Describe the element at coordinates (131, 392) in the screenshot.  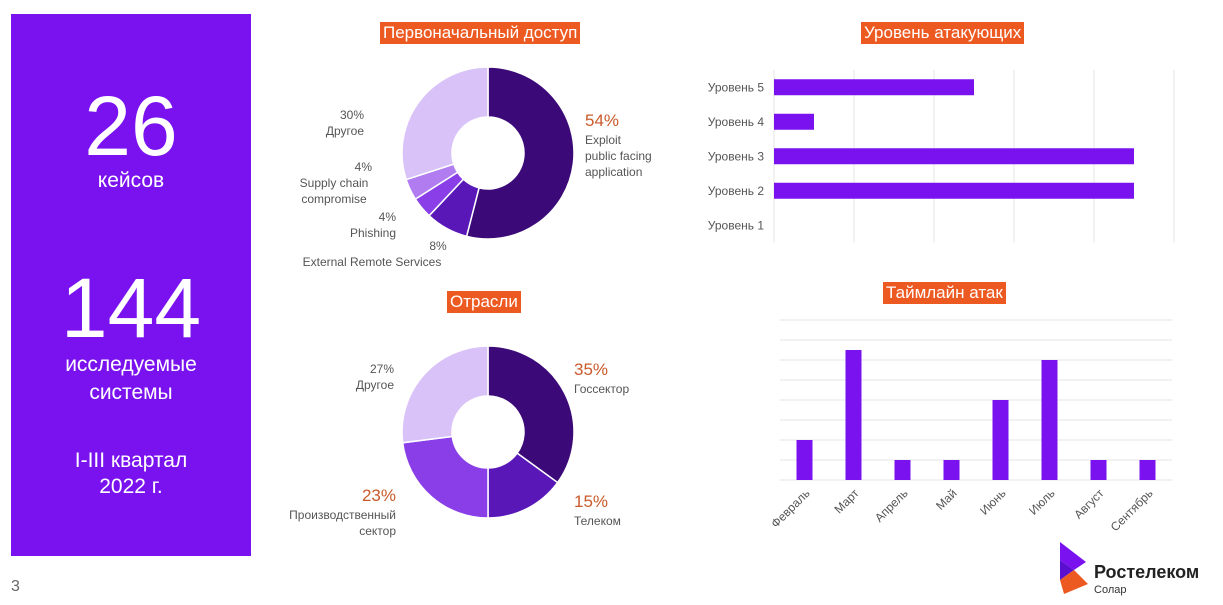
I see `systems-label-line2: системы` at that location.